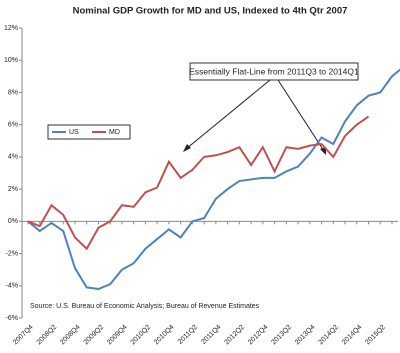  Describe the element at coordinates (13, 92) in the screenshot. I see `y-tick-label: 8%` at that location.